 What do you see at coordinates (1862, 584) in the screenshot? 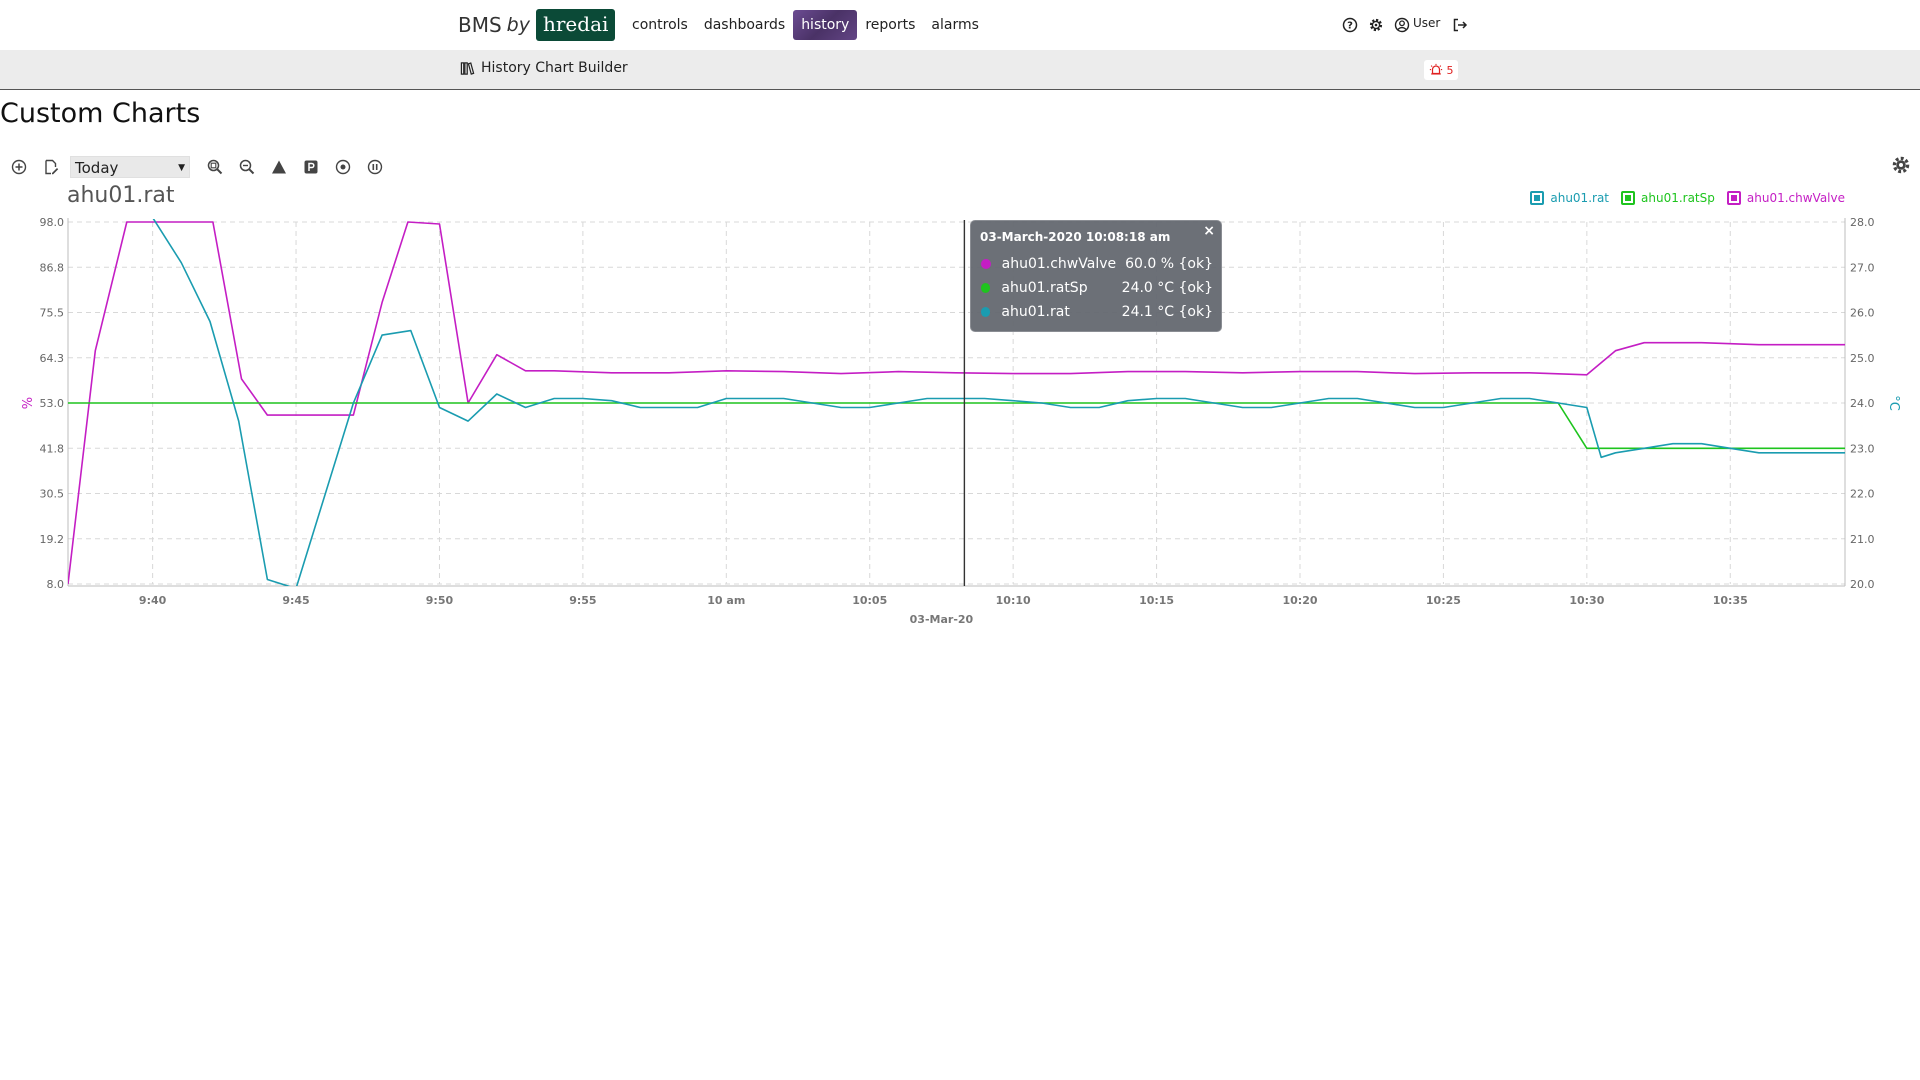
I see `y-right-tick-label: 20.0` at bounding box center [1862, 584].